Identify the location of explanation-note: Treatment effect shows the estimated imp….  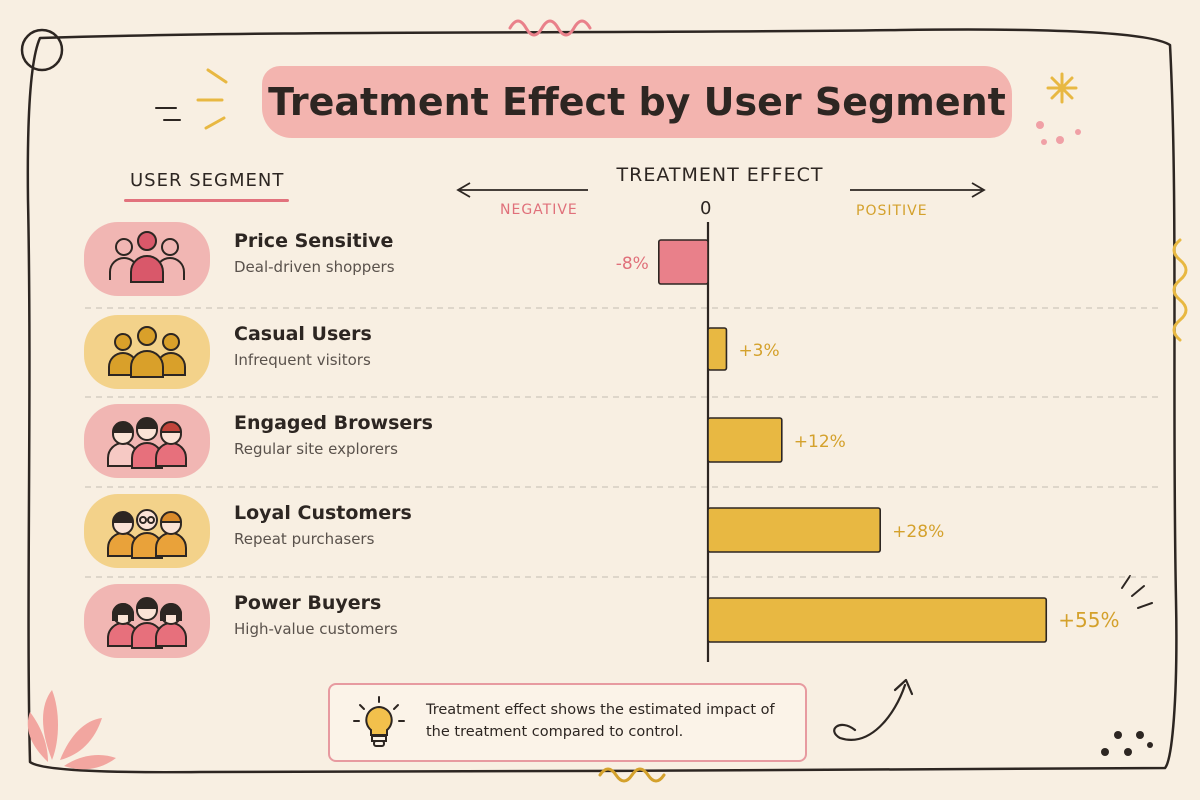
(567, 722).